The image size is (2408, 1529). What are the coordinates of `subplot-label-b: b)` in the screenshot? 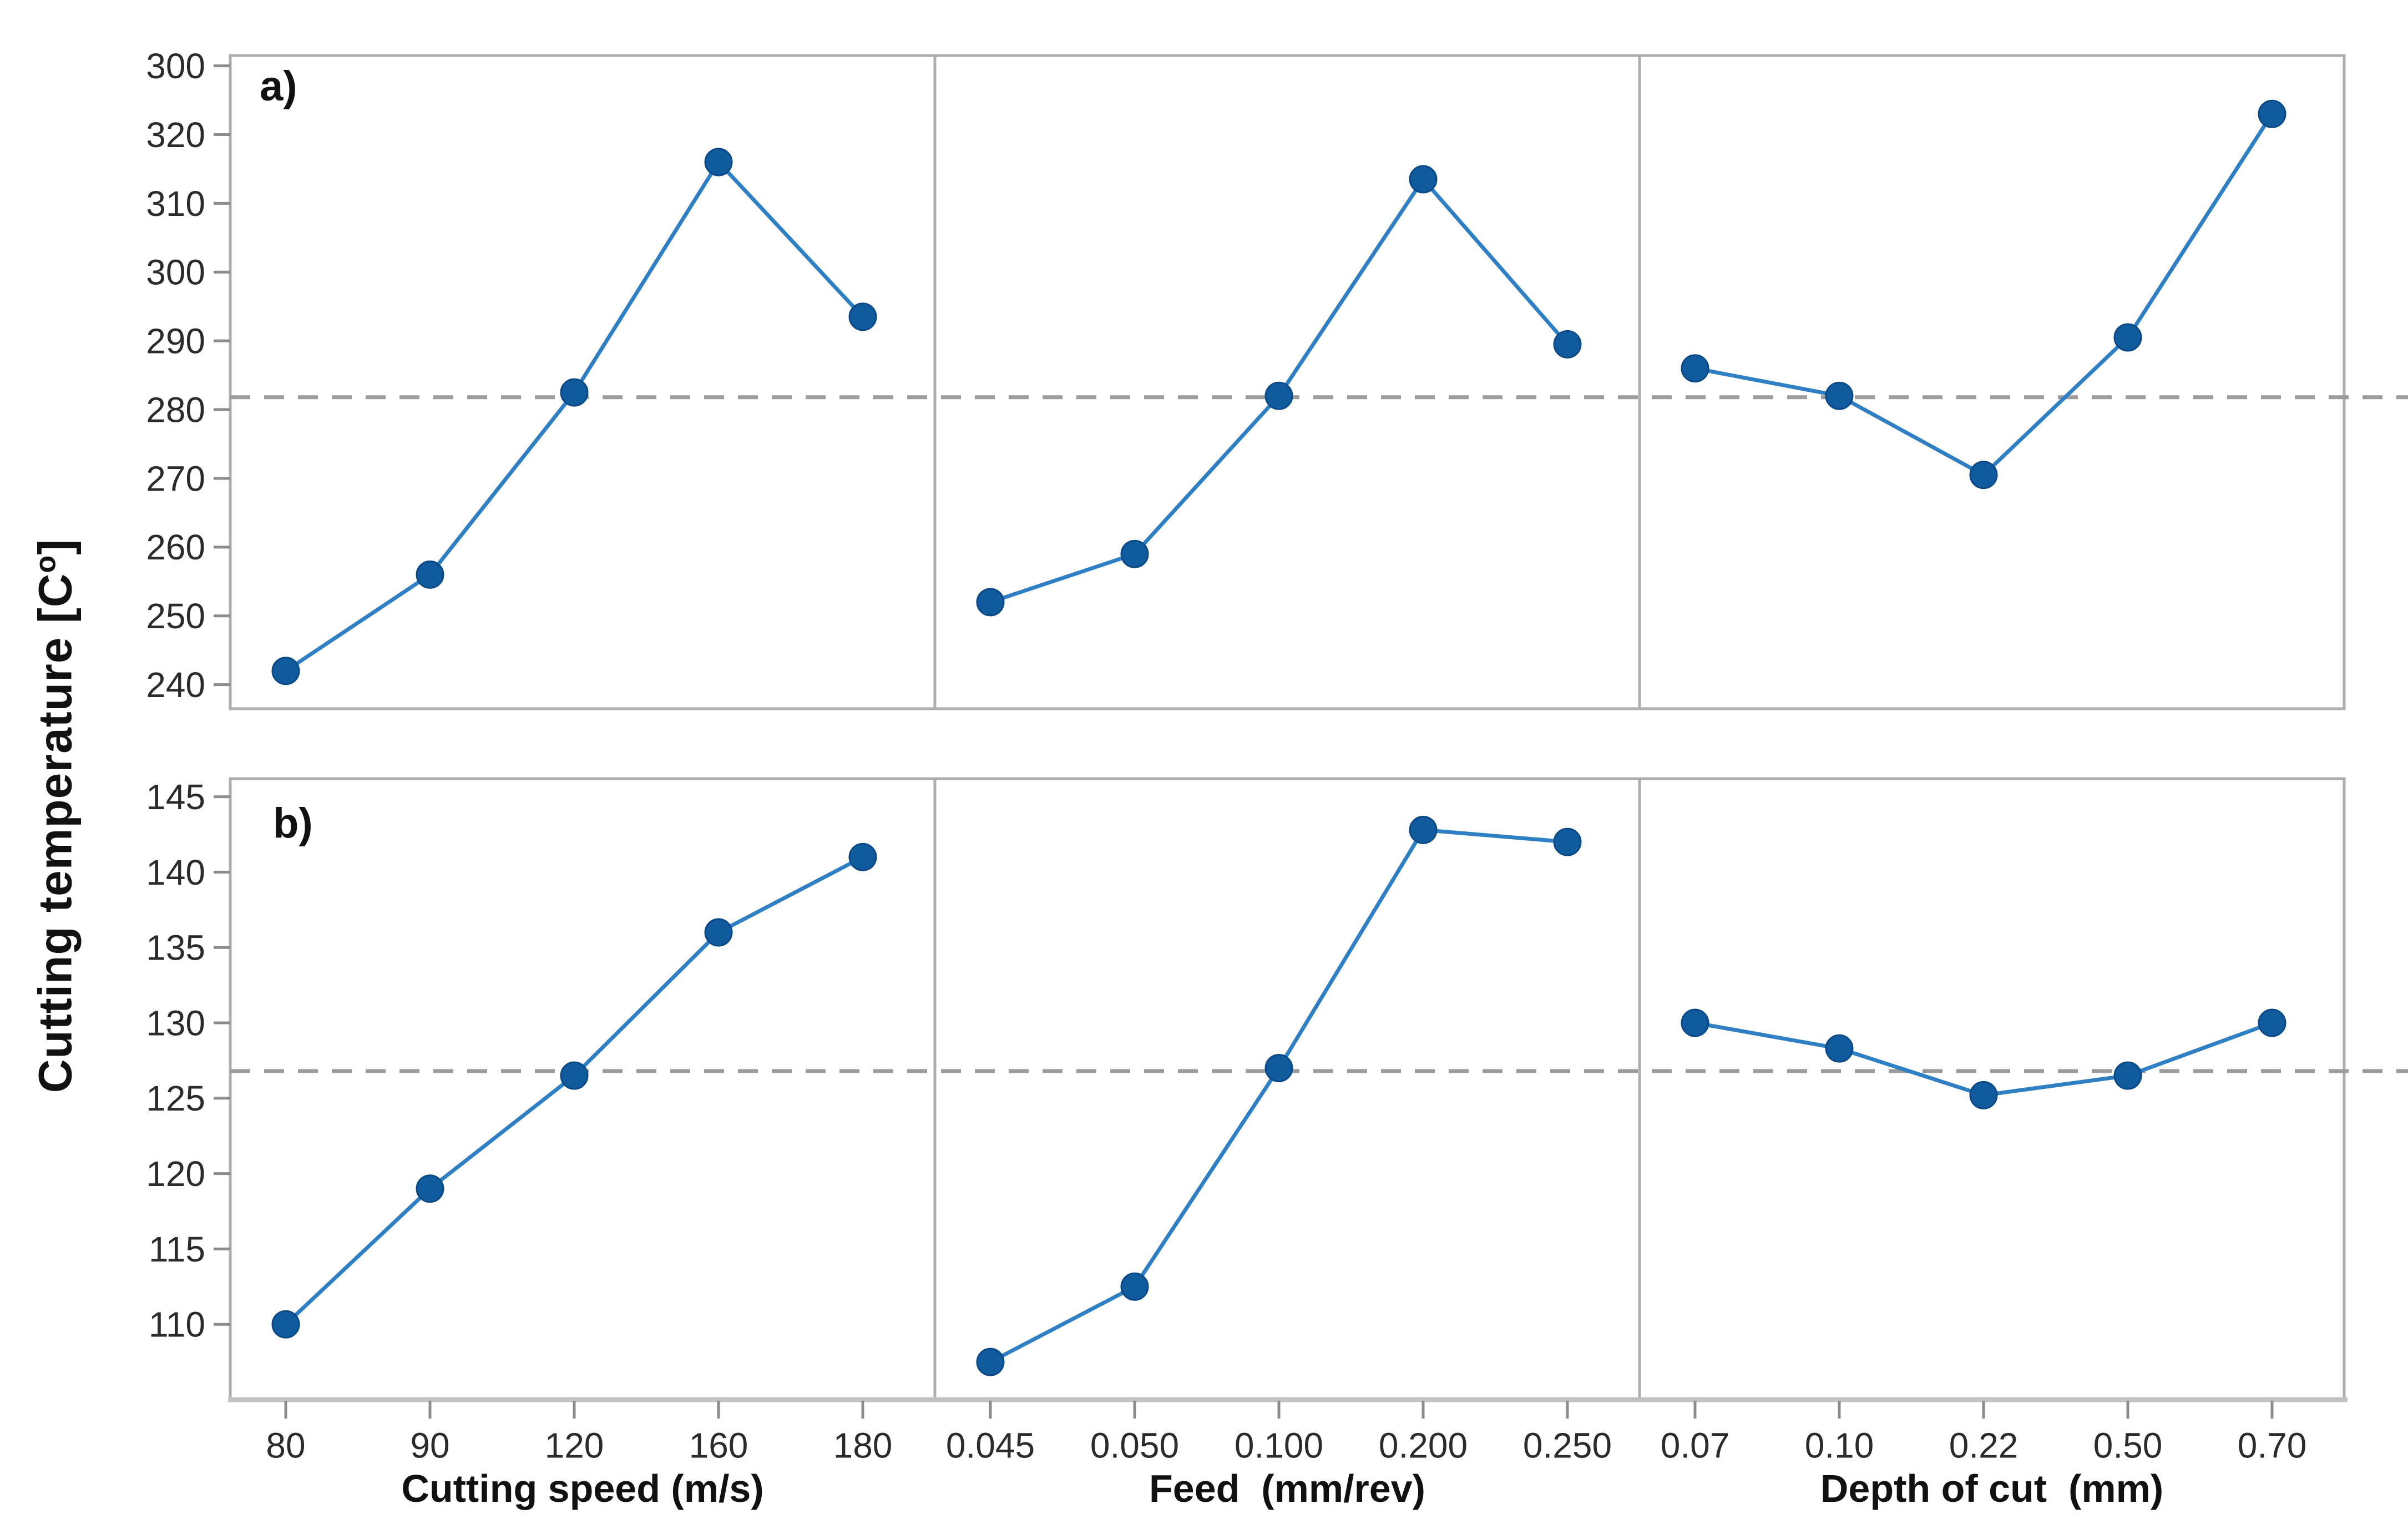 It's located at (293, 823).